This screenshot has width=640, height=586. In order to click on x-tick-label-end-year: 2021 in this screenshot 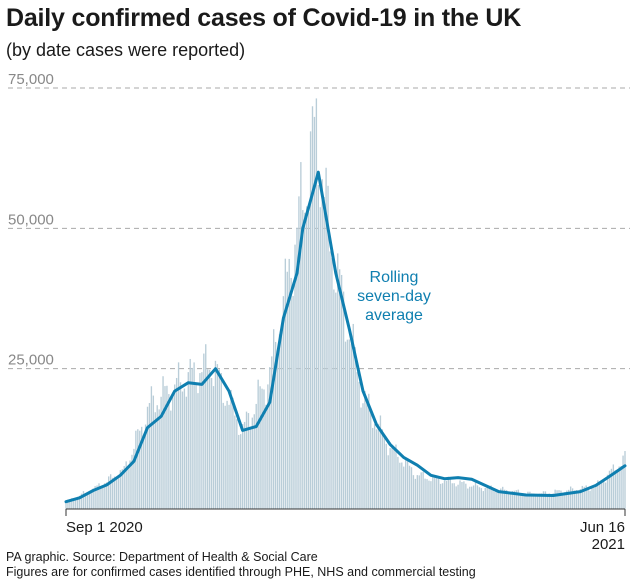, I will do `click(608, 544)`.